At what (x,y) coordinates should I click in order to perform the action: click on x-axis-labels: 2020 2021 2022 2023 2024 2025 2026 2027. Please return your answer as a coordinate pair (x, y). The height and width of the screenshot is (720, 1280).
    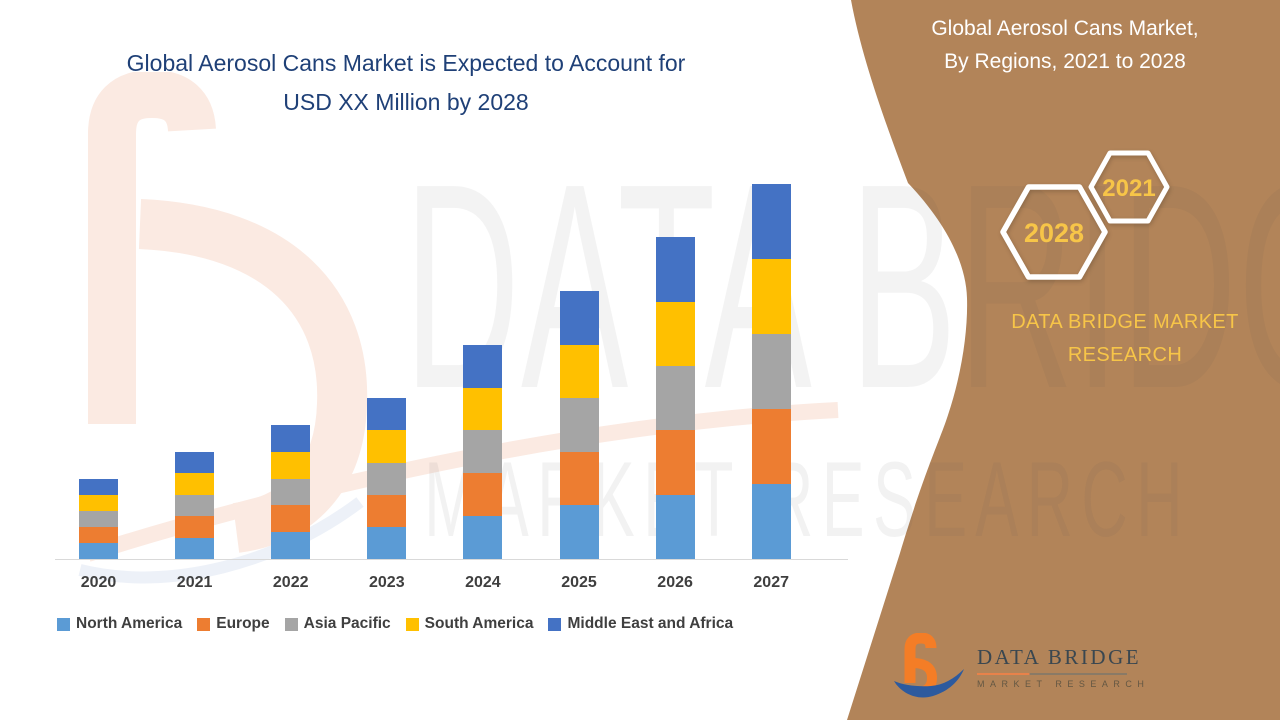
    Looking at the image, I should click on (450, 585).